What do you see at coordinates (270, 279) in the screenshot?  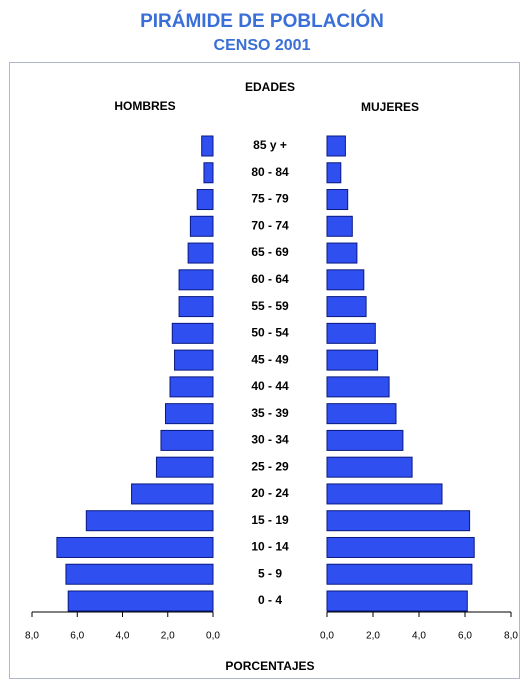 I see `y-tick-label: 60 - 64` at bounding box center [270, 279].